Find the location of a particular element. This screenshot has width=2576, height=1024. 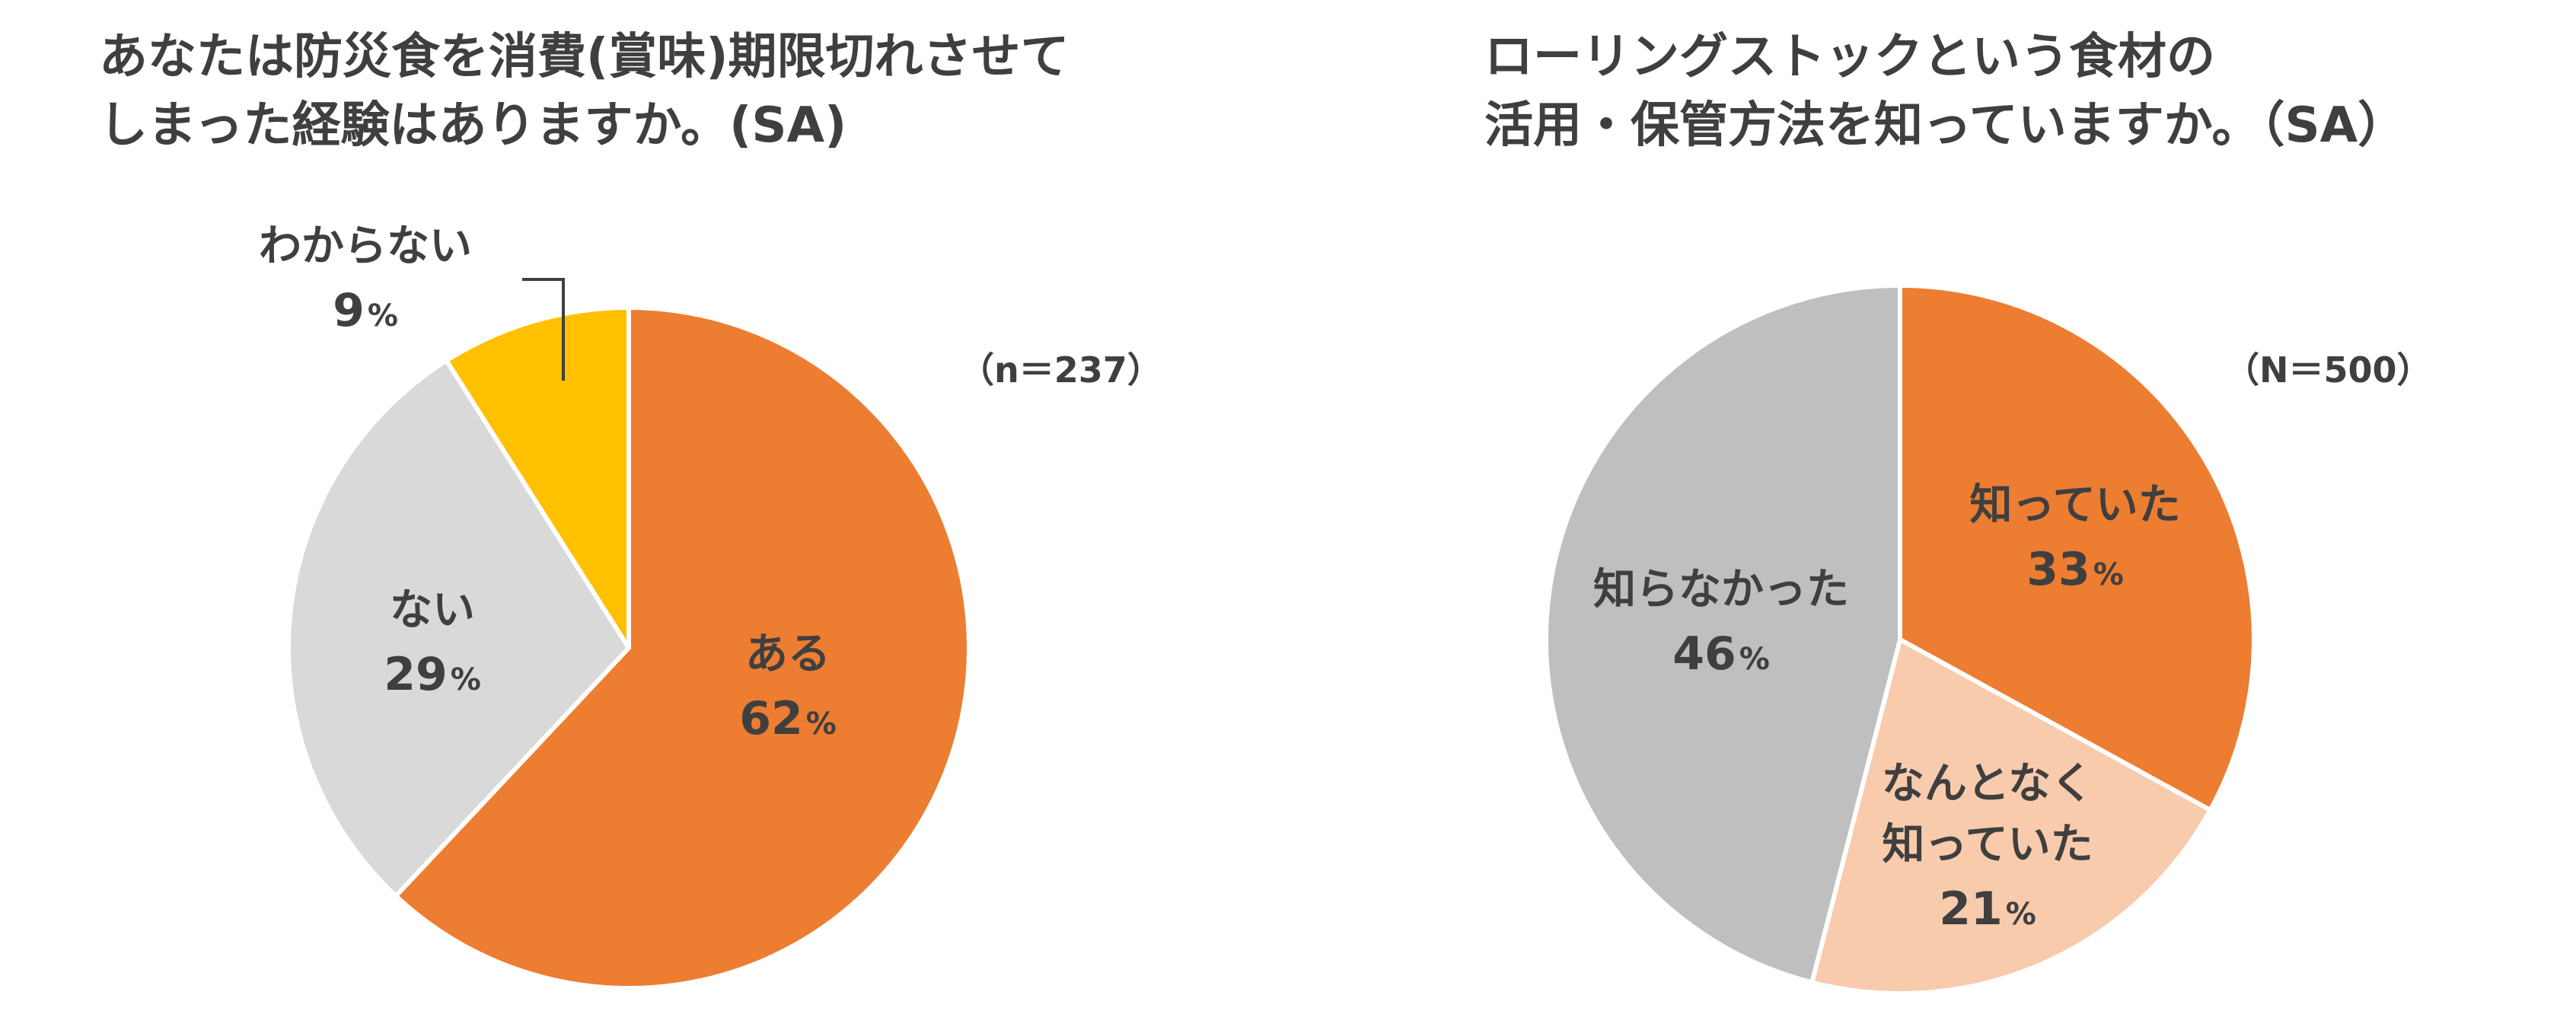

slice-value-number: 46 is located at coordinates (1704, 654).